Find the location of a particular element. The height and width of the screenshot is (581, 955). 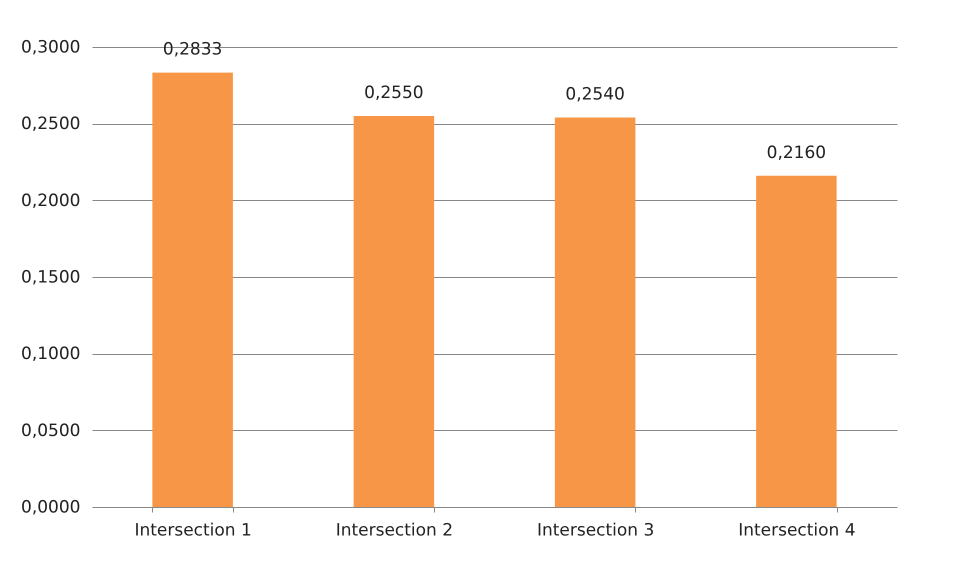

data-label: 0,2540 is located at coordinates (595, 94).